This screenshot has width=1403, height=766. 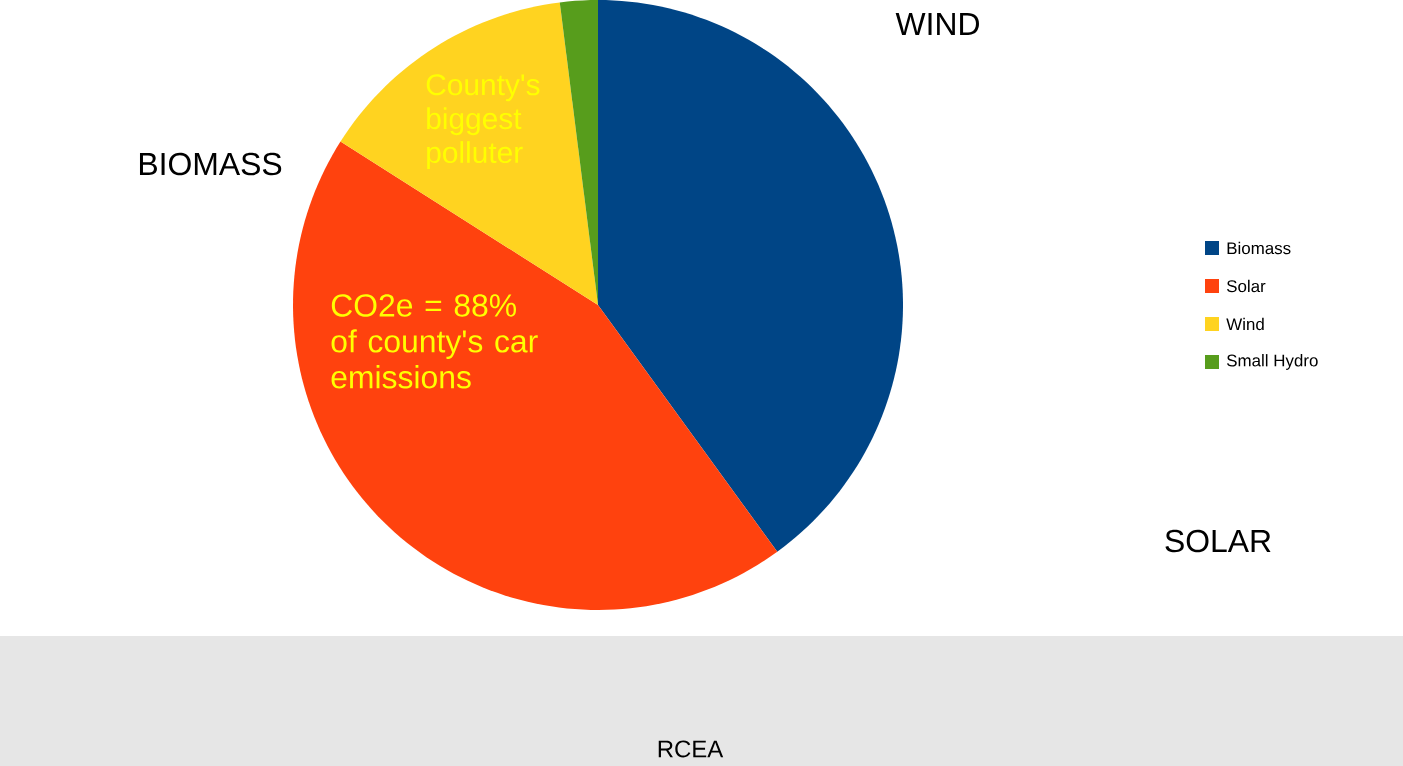 What do you see at coordinates (1272, 362) in the screenshot?
I see `legend-label: Small Hydro` at bounding box center [1272, 362].